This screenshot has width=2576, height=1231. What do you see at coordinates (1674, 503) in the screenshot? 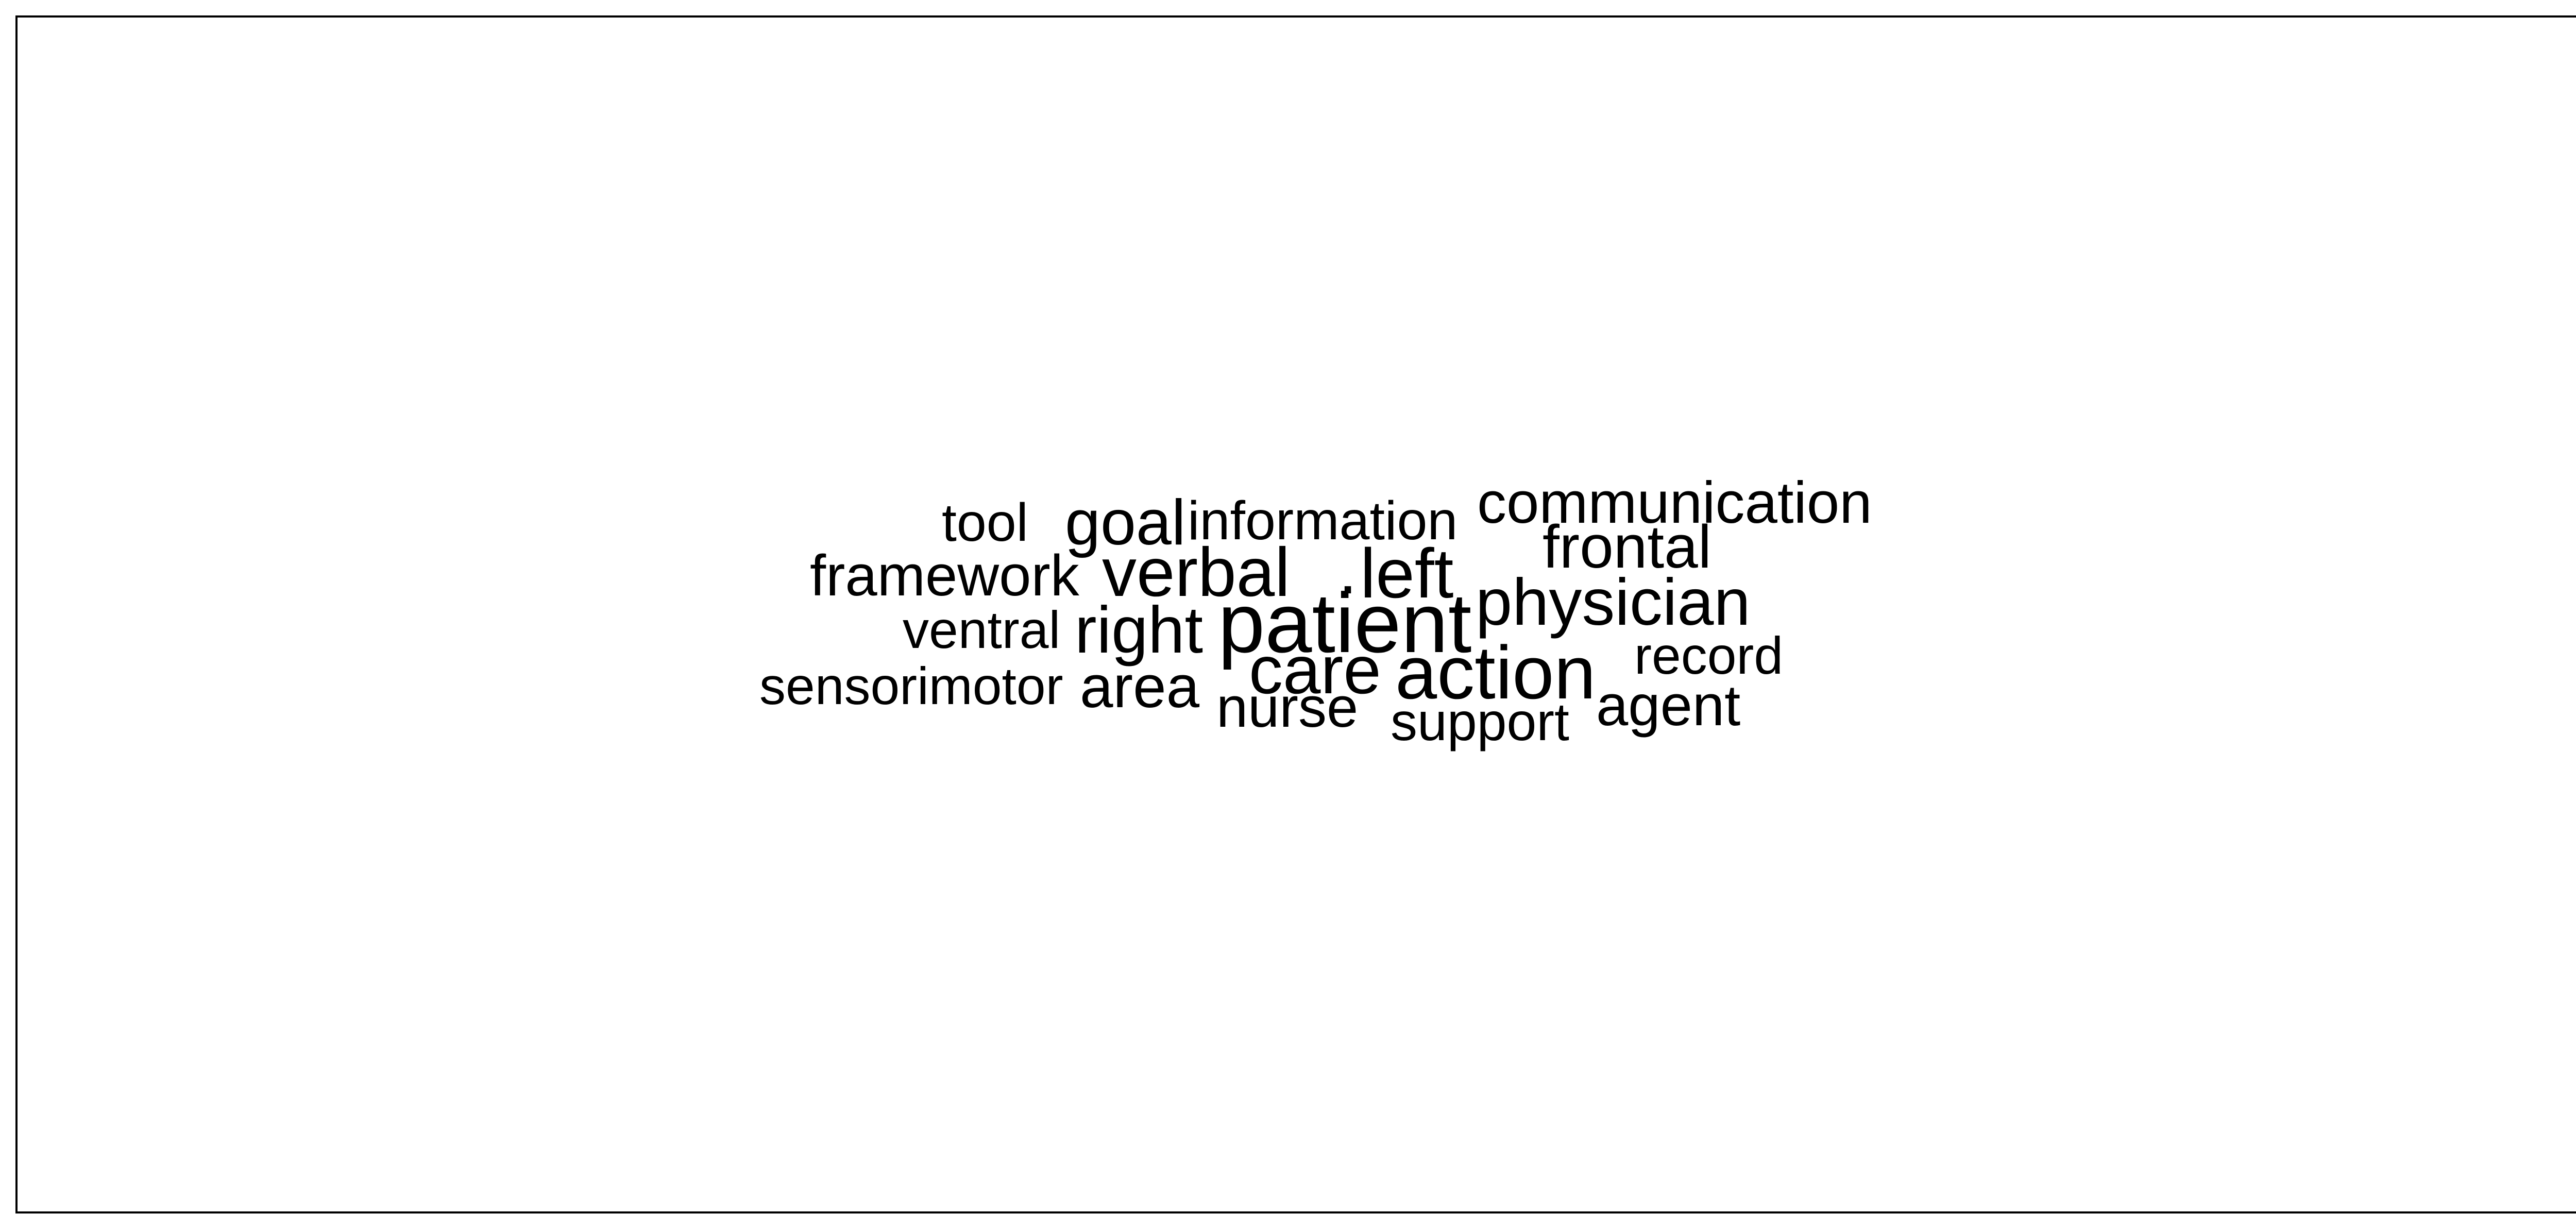
I see `word-communication: communication` at bounding box center [1674, 503].